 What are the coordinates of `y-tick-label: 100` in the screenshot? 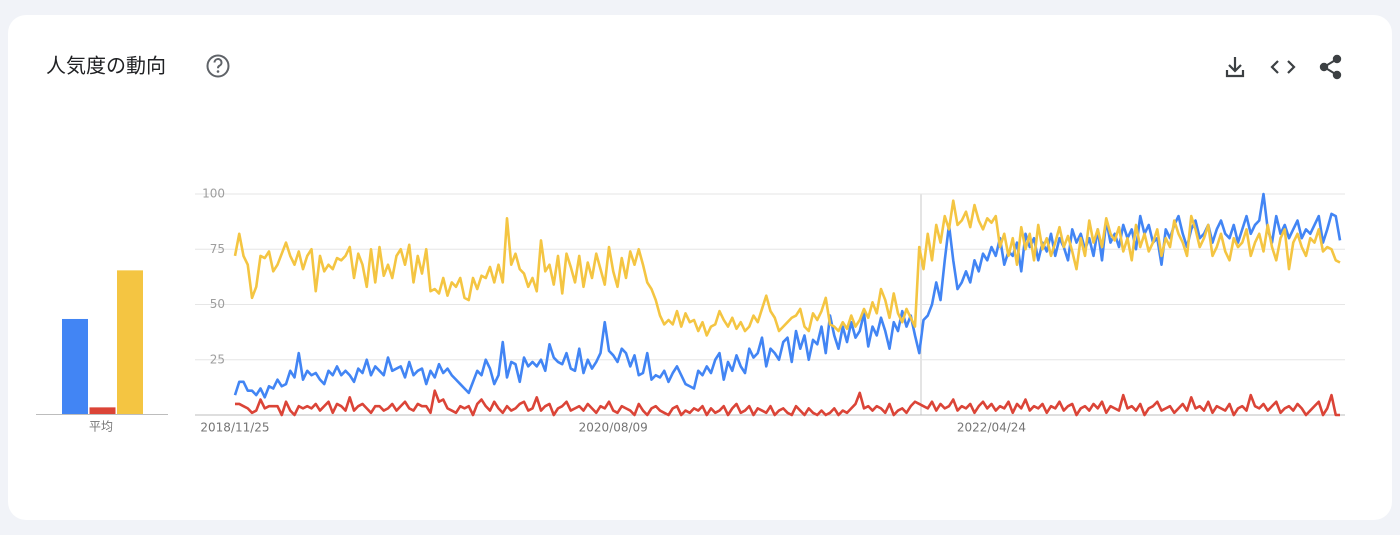 It's located at (213, 194).